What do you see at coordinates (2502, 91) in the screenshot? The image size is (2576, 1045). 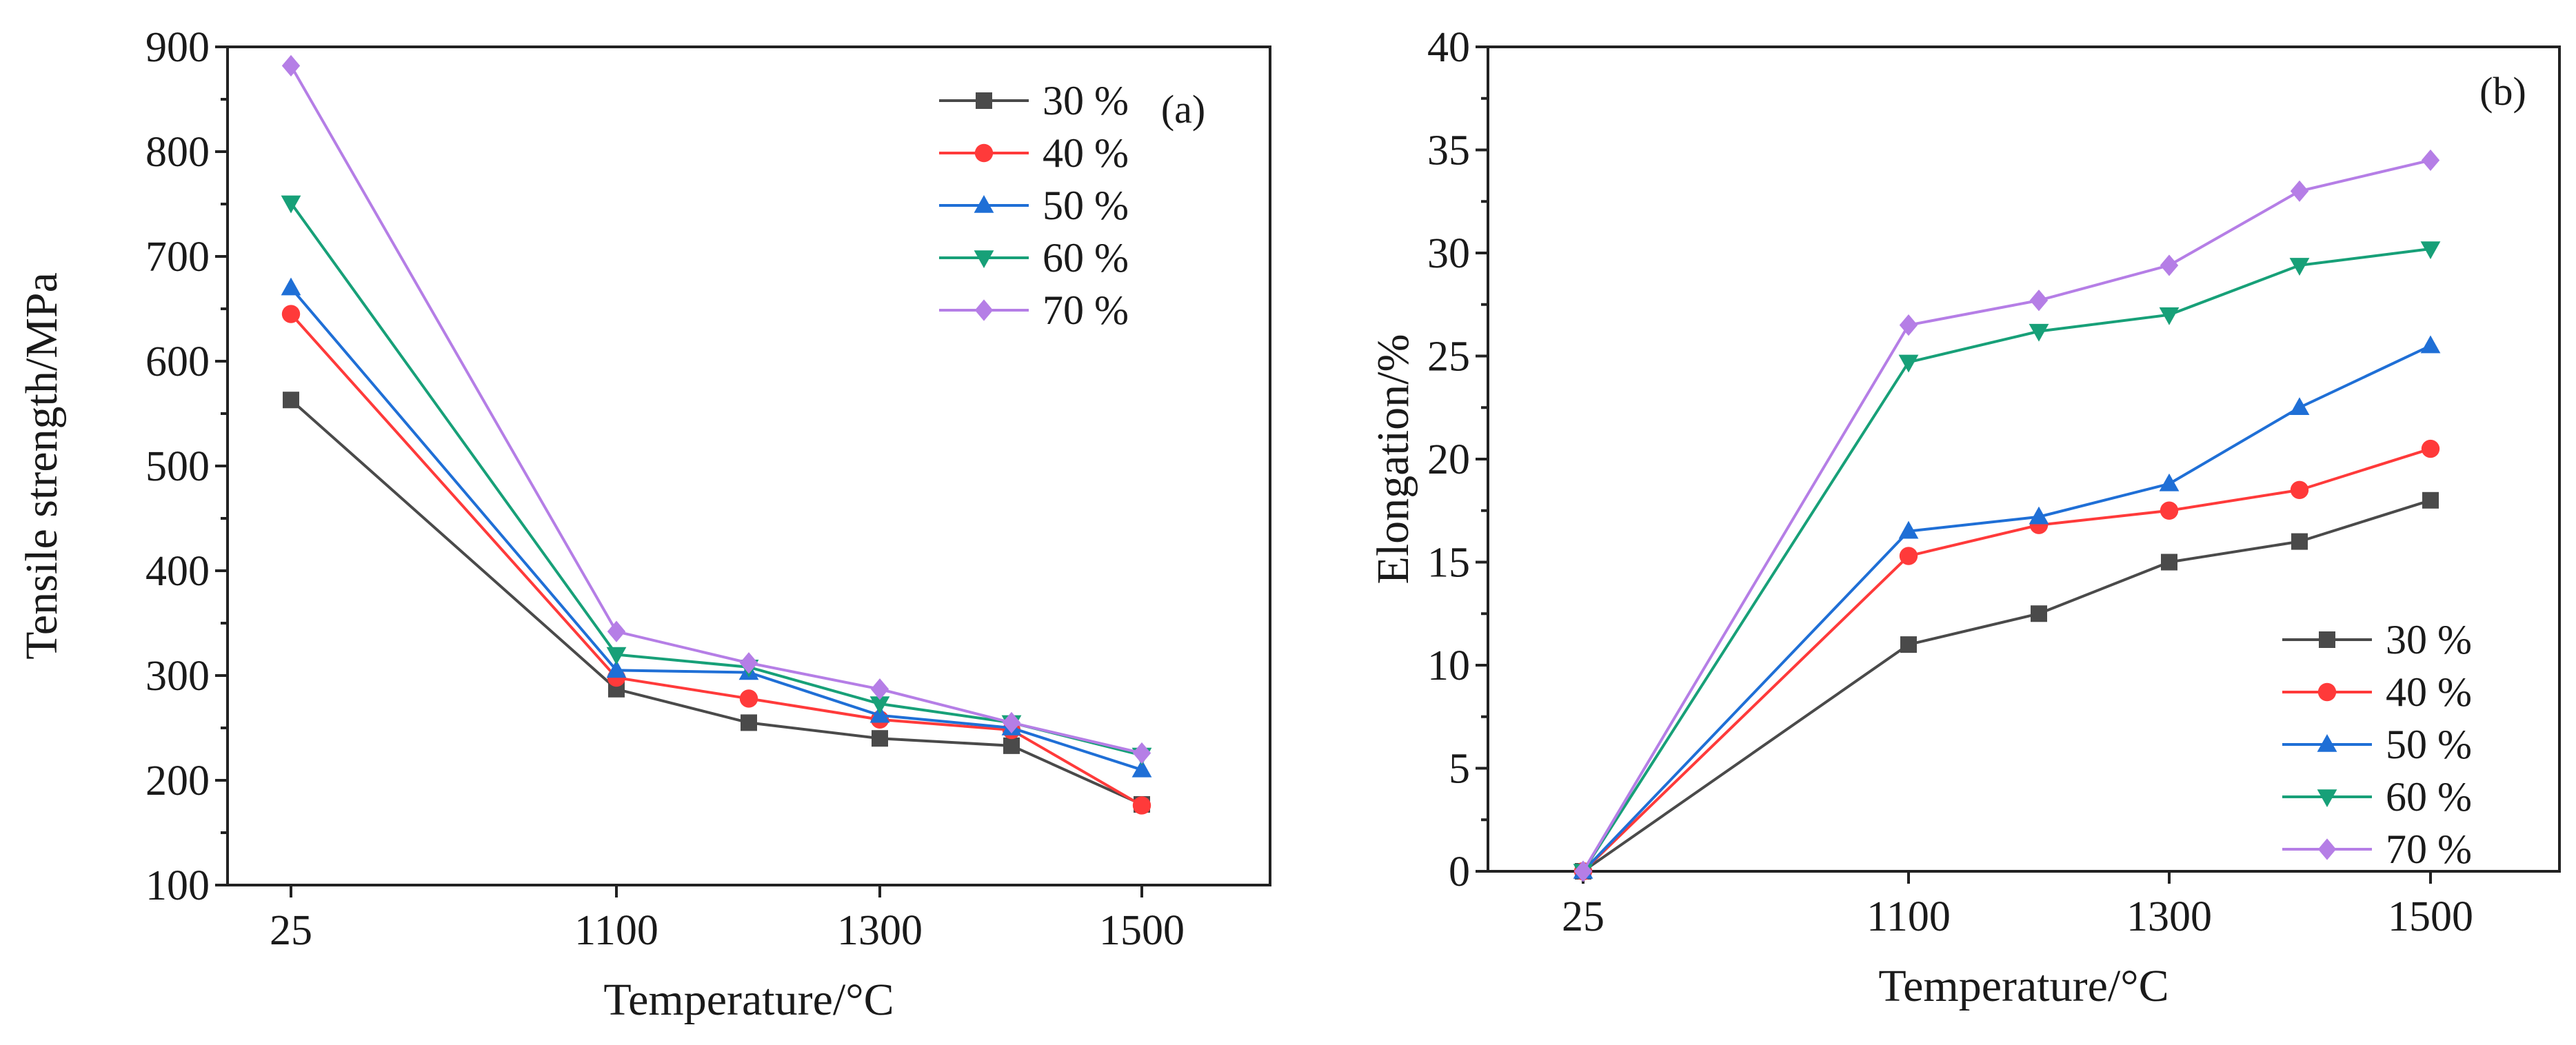 I see `panel-label: (b)` at bounding box center [2502, 91].